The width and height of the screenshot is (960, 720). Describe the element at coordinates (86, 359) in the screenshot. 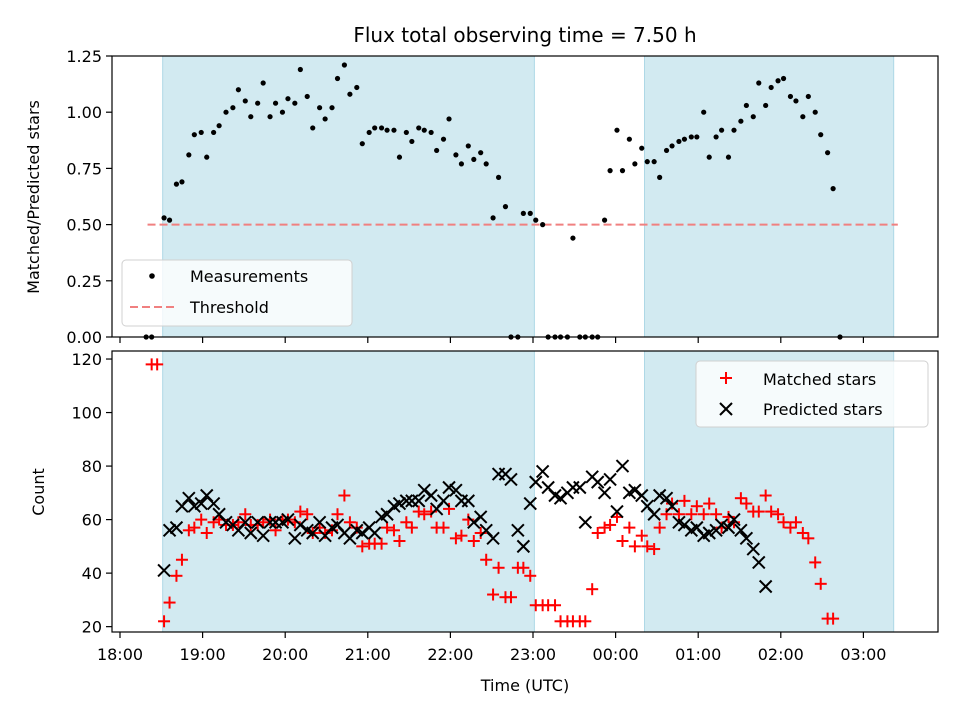

I see `y-tick-label: 120` at that location.